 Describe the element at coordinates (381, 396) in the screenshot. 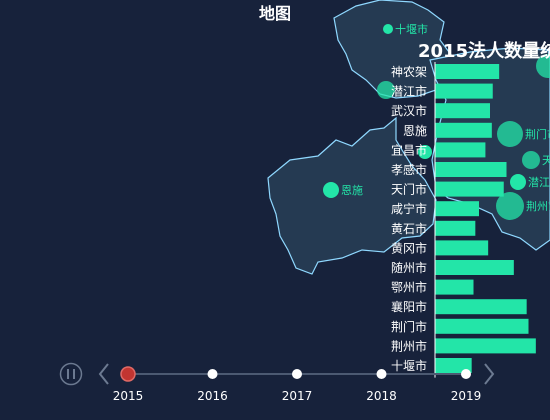

I see `timeline-year-label: 2018` at that location.